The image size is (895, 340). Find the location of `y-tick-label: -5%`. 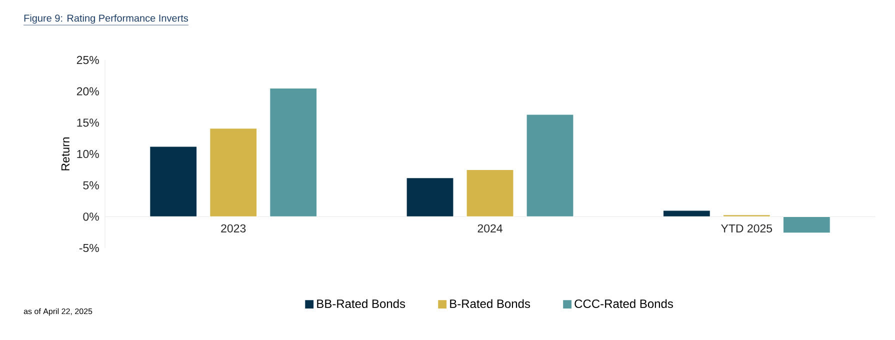

y-tick-label: -5% is located at coordinates (89, 248).